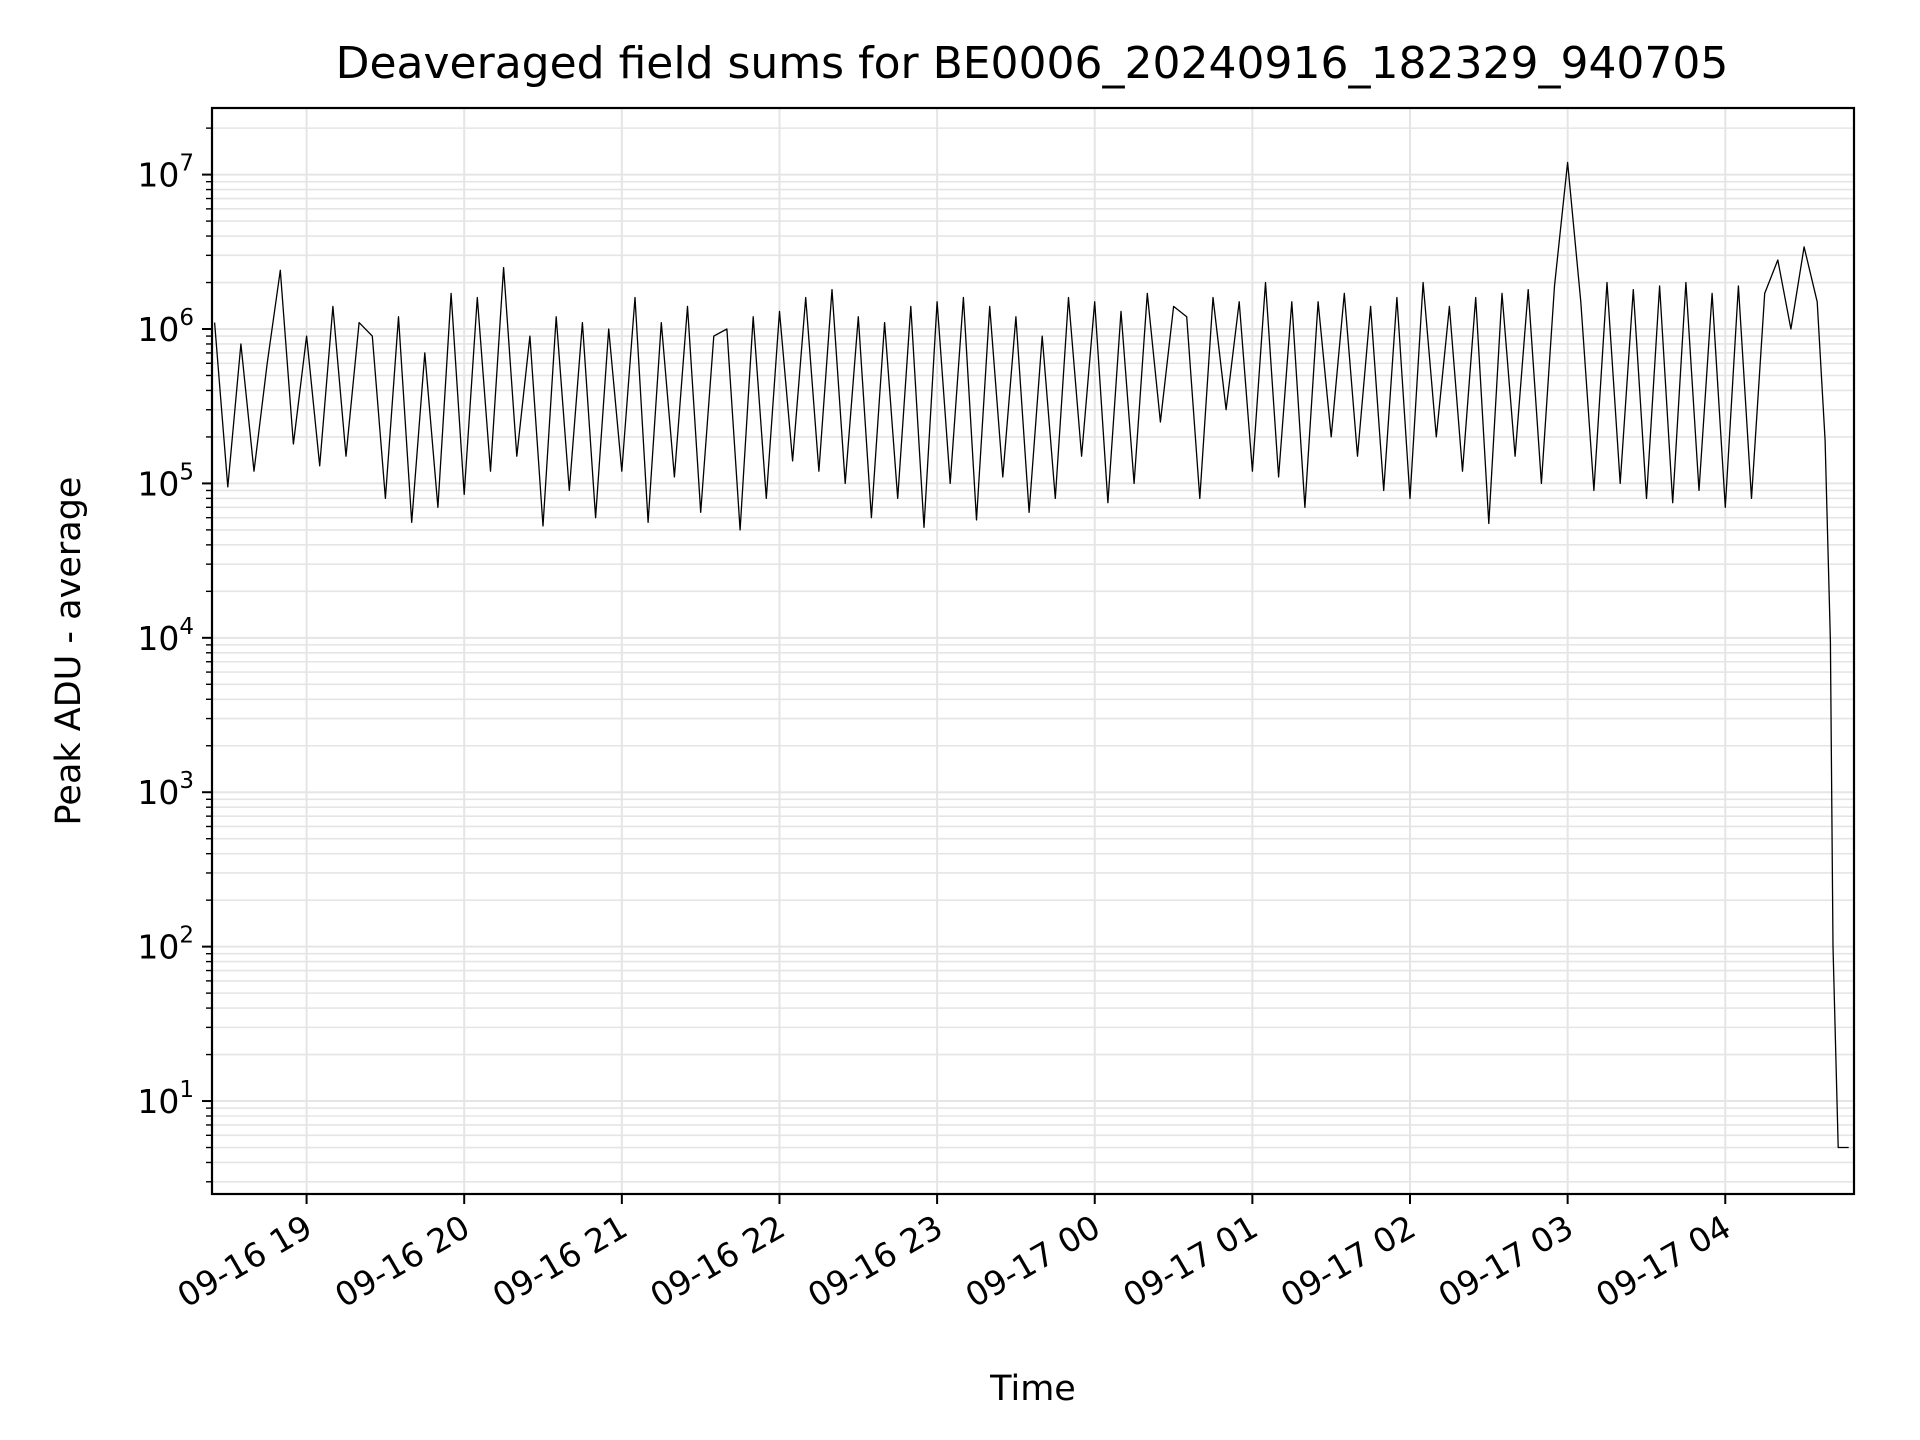 This screenshot has width=1920, height=1440. Describe the element at coordinates (165, 327) in the screenshot. I see `y-tick-label: 10⁶` at that location.